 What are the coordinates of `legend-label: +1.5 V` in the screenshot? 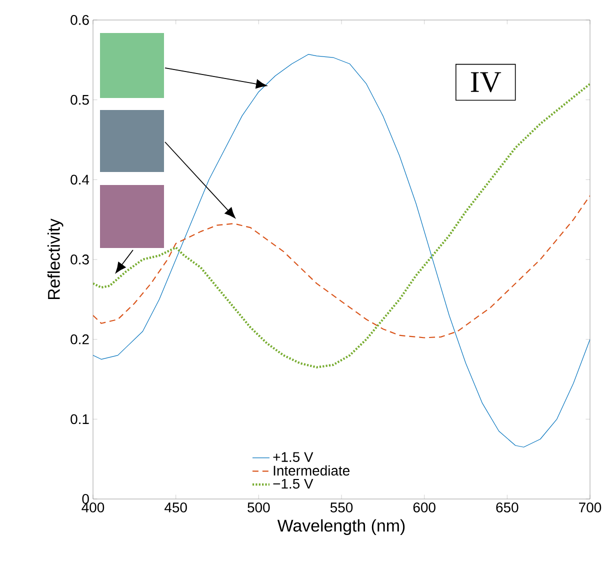 It's located at (293, 457).